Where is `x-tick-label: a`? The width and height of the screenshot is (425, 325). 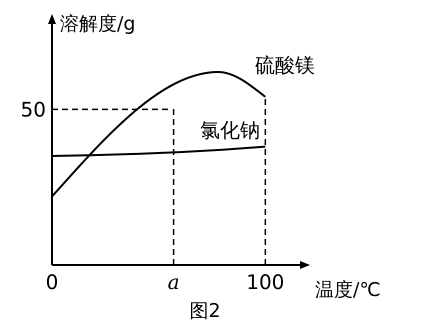 x-tick-label: a is located at coordinates (174, 282).